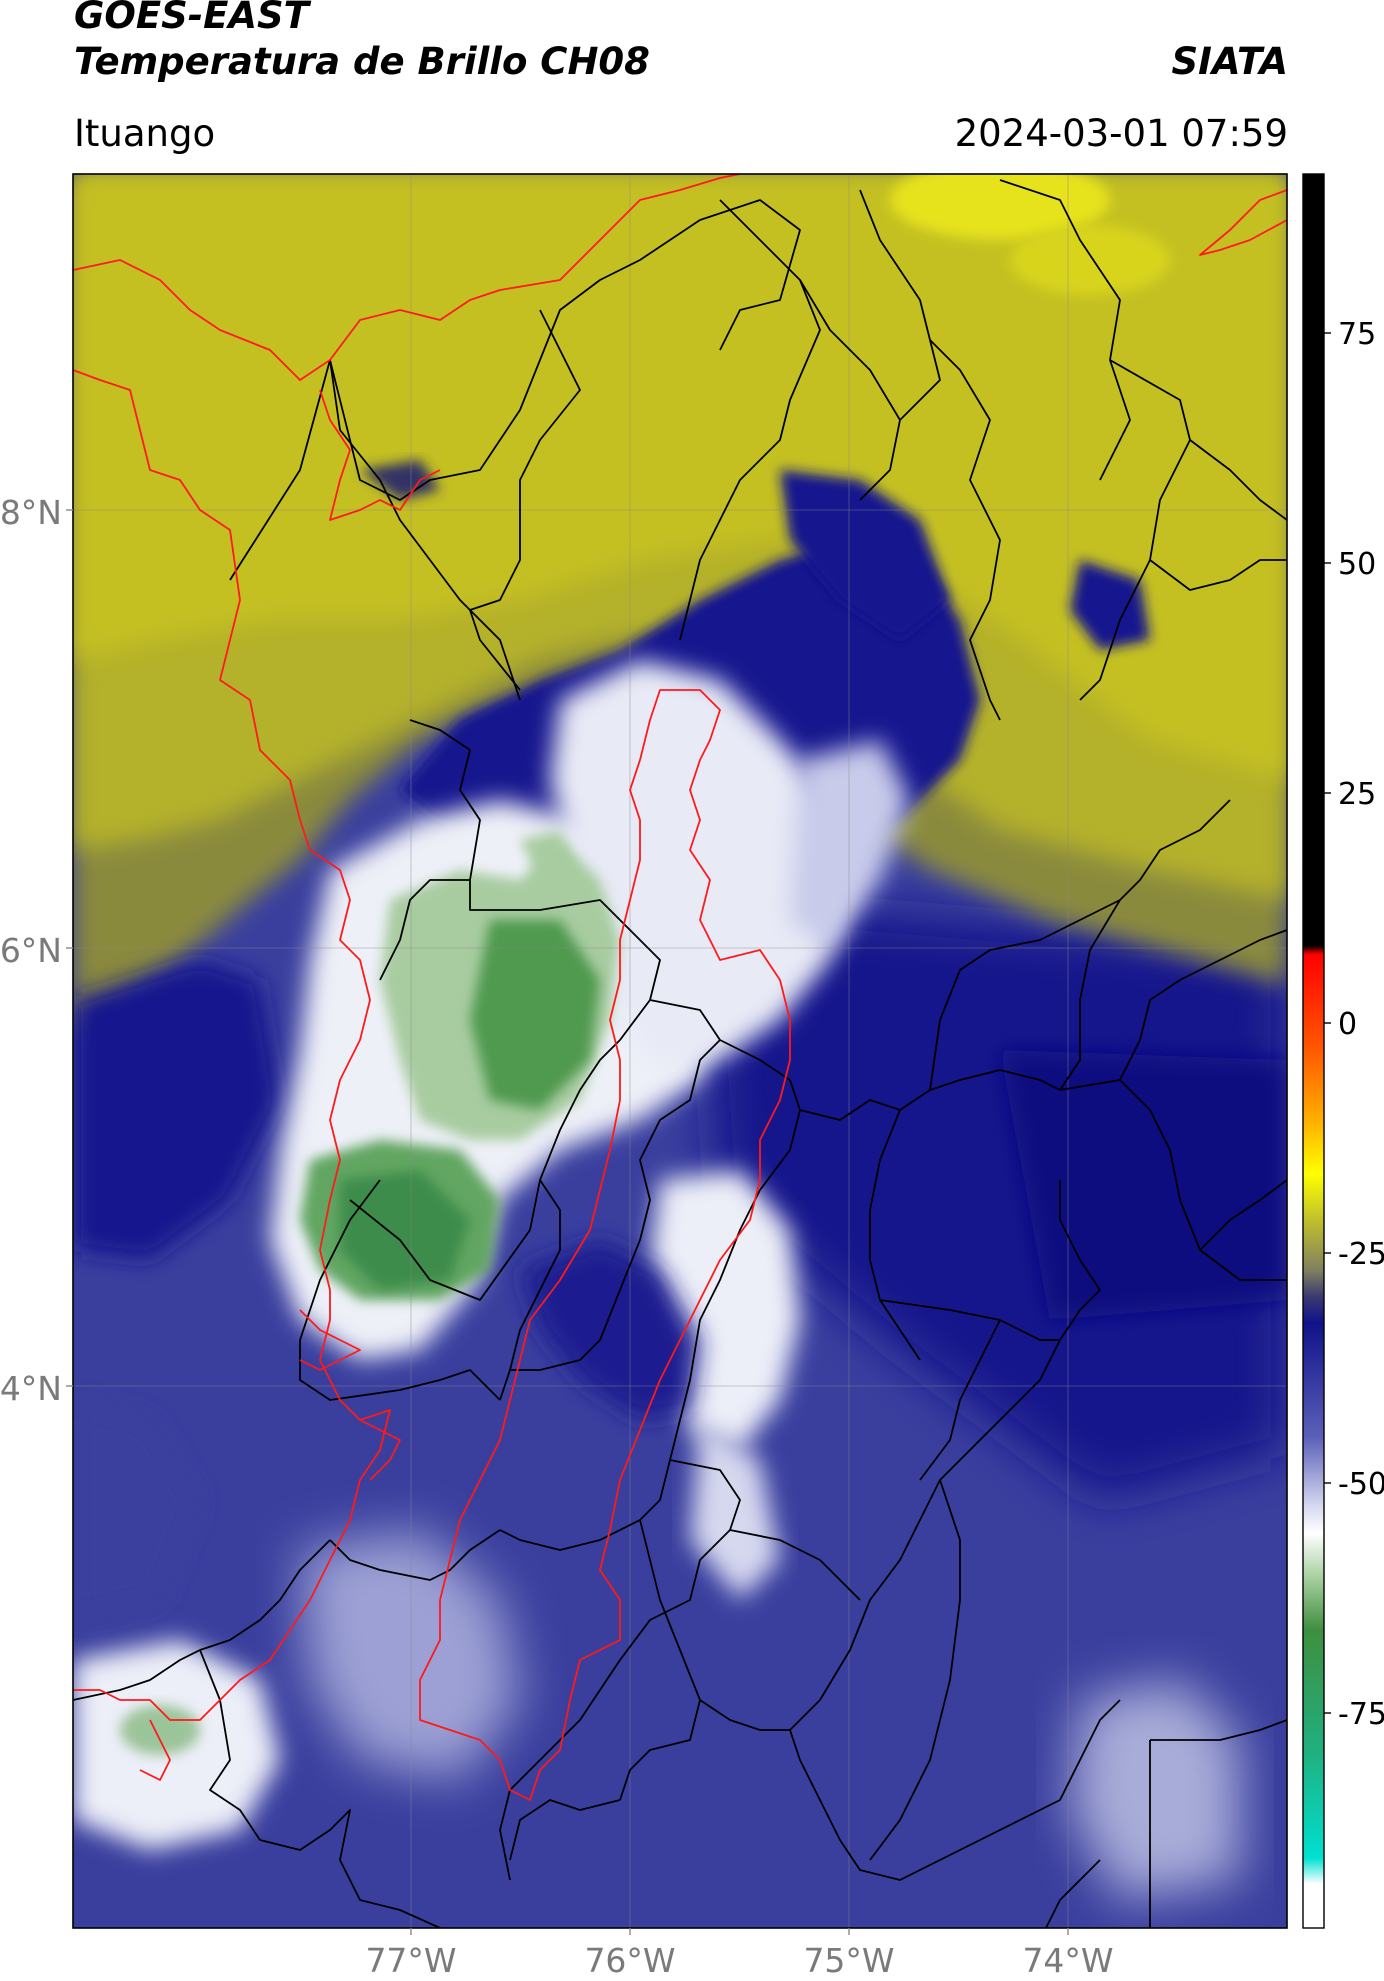  Describe the element at coordinates (1229, 61) in the screenshot. I see `brand-label: SIATA` at that location.